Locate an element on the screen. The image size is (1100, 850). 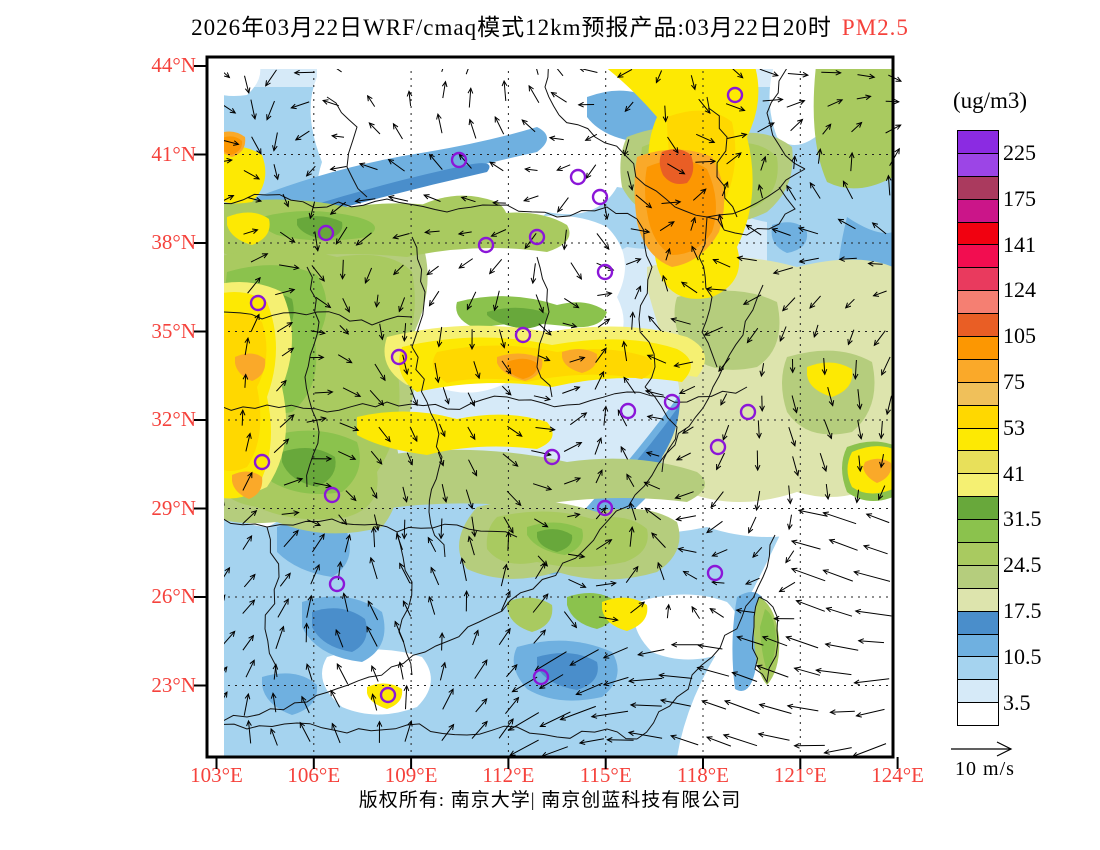
lat-tick-label: 38°N is located at coordinates (173, 242).